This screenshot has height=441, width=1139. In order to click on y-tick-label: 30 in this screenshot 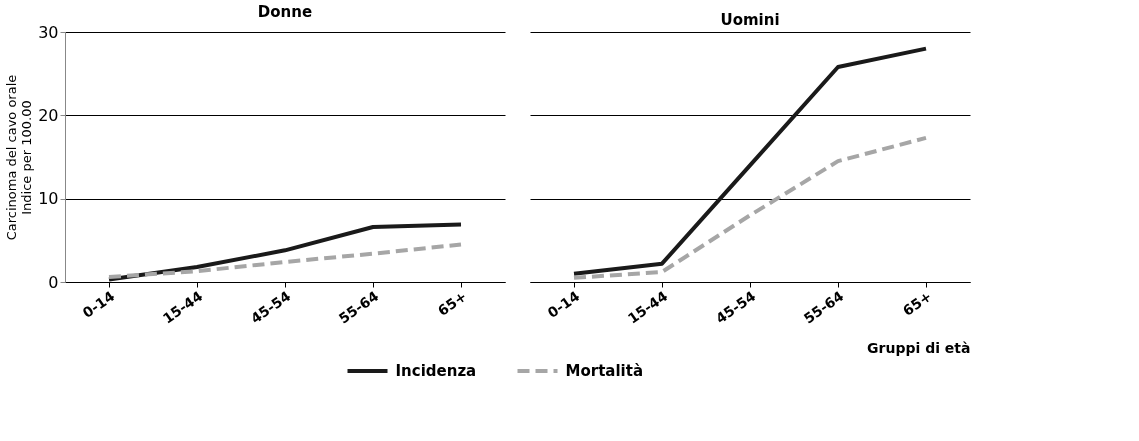, I will do `click(48, 32)`.